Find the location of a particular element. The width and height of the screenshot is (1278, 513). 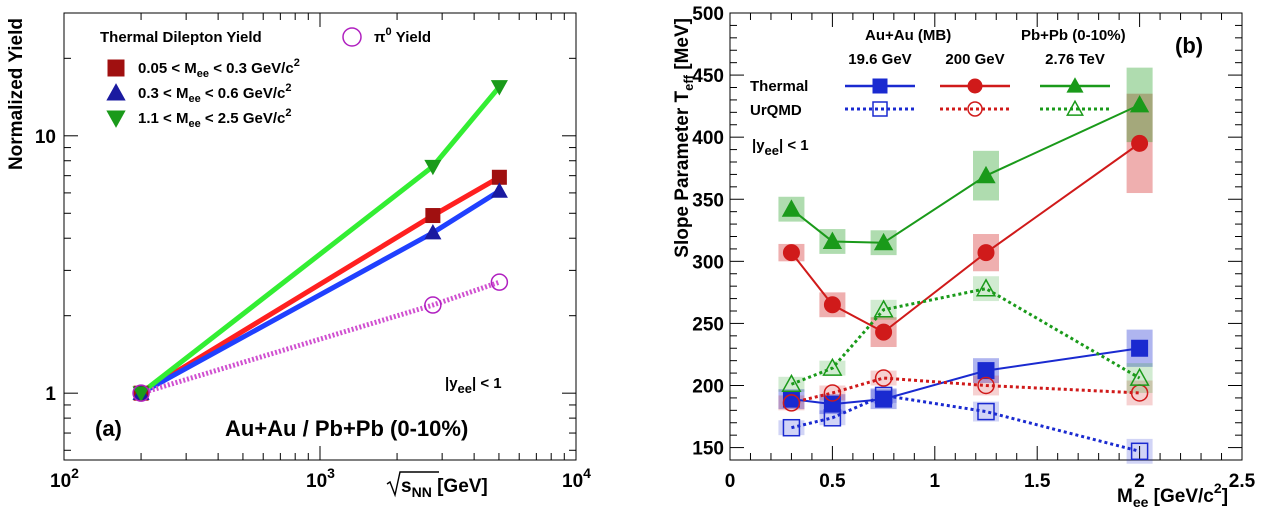

y-tick-label: 200 is located at coordinates (708, 387).